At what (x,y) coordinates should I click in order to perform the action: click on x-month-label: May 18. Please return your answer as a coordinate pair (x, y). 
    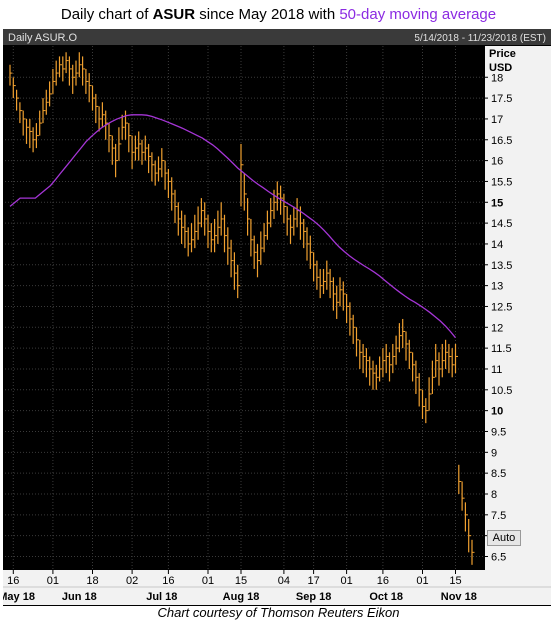
    Looking at the image, I should click on (19, 597).